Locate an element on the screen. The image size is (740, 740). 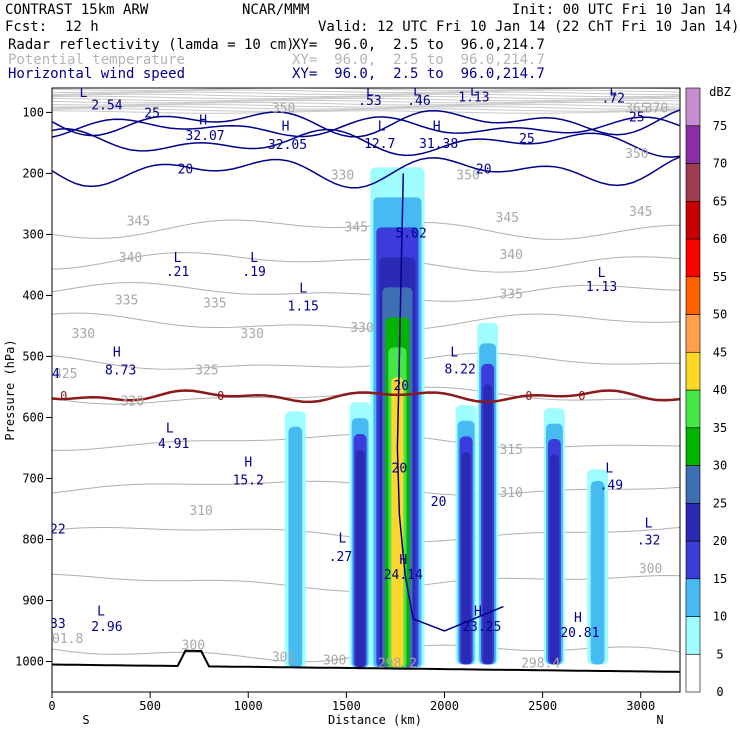
model-title: CONTRAST 15km ARW is located at coordinates (77, 10).